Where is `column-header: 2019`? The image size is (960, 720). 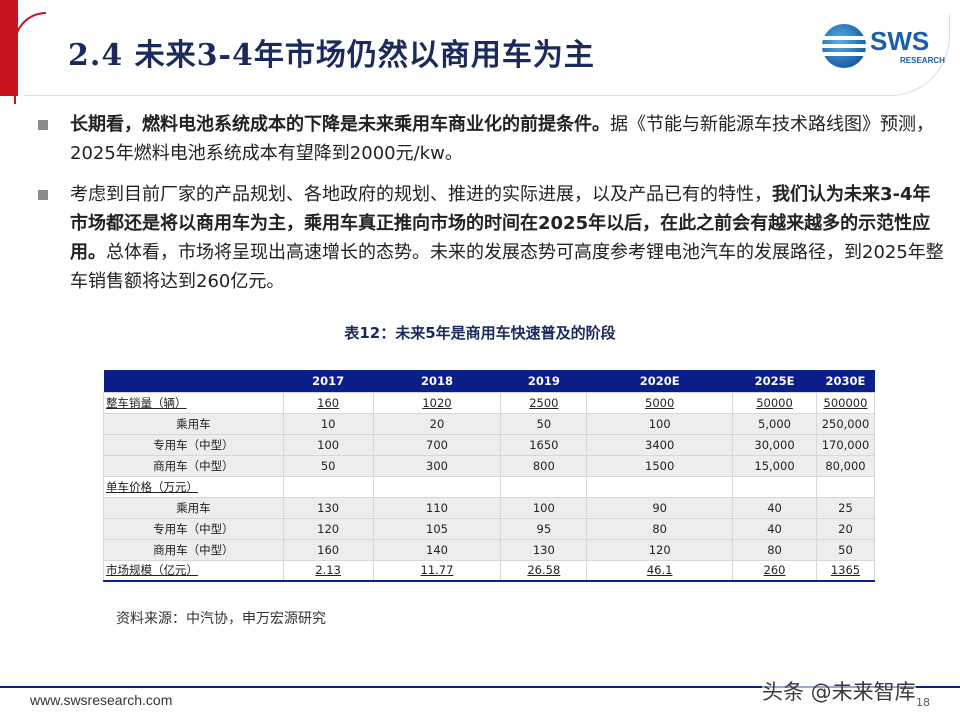 column-header: 2019 is located at coordinates (543, 381).